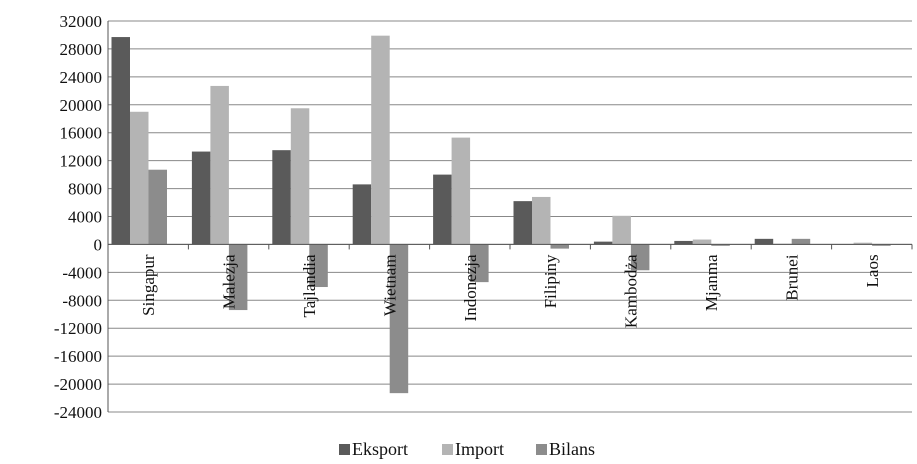 The image size is (917, 464). What do you see at coordinates (631, 291) in the screenshot?
I see `category-label: Kambodża` at bounding box center [631, 291].